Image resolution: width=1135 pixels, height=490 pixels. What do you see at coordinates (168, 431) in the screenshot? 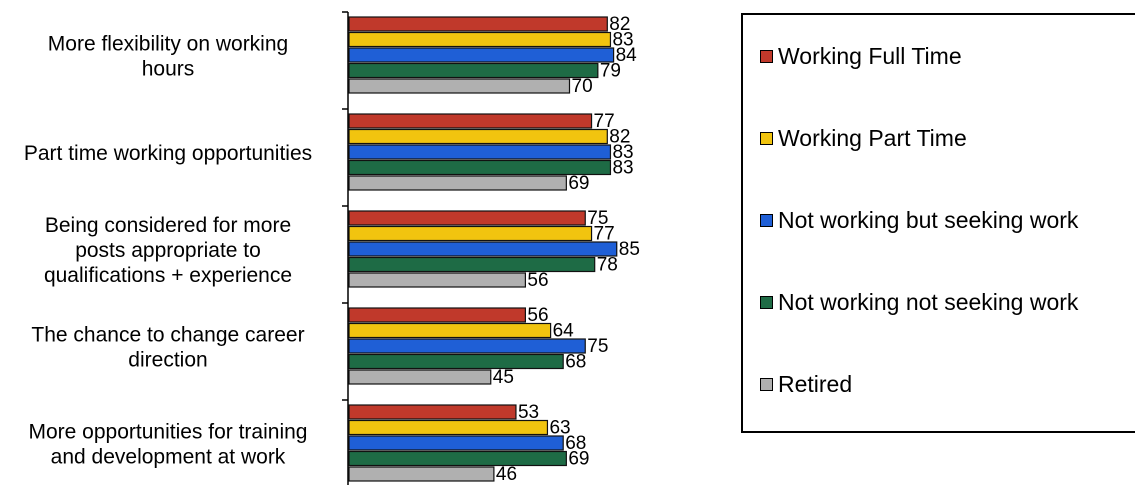
I see `category-label: More opportunities for training` at bounding box center [168, 431].